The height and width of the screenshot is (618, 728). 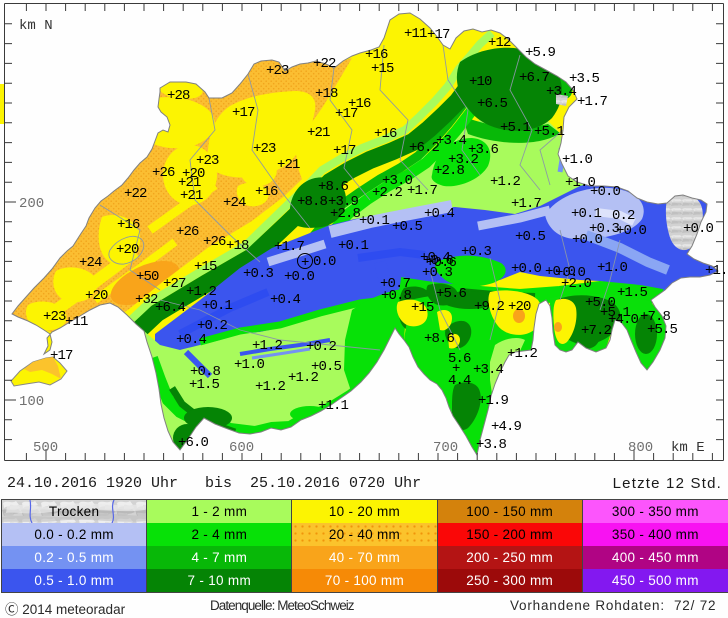 I want to click on svg-text: 200, so click(x=31, y=204).